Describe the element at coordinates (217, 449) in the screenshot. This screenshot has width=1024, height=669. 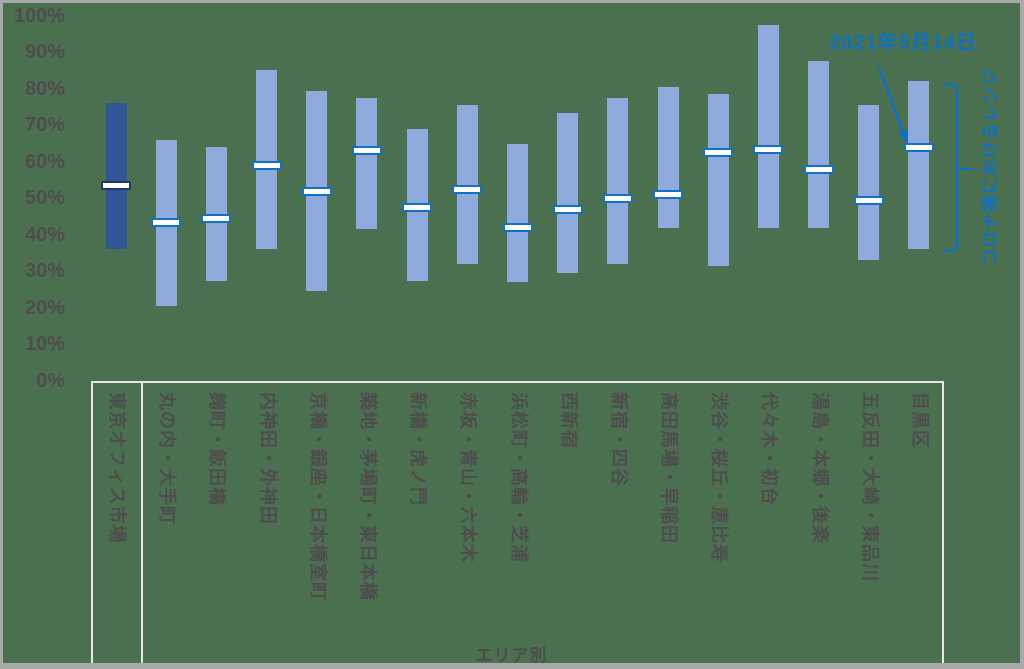
I see `x-category-label: 麹町・飯田橋` at that location.